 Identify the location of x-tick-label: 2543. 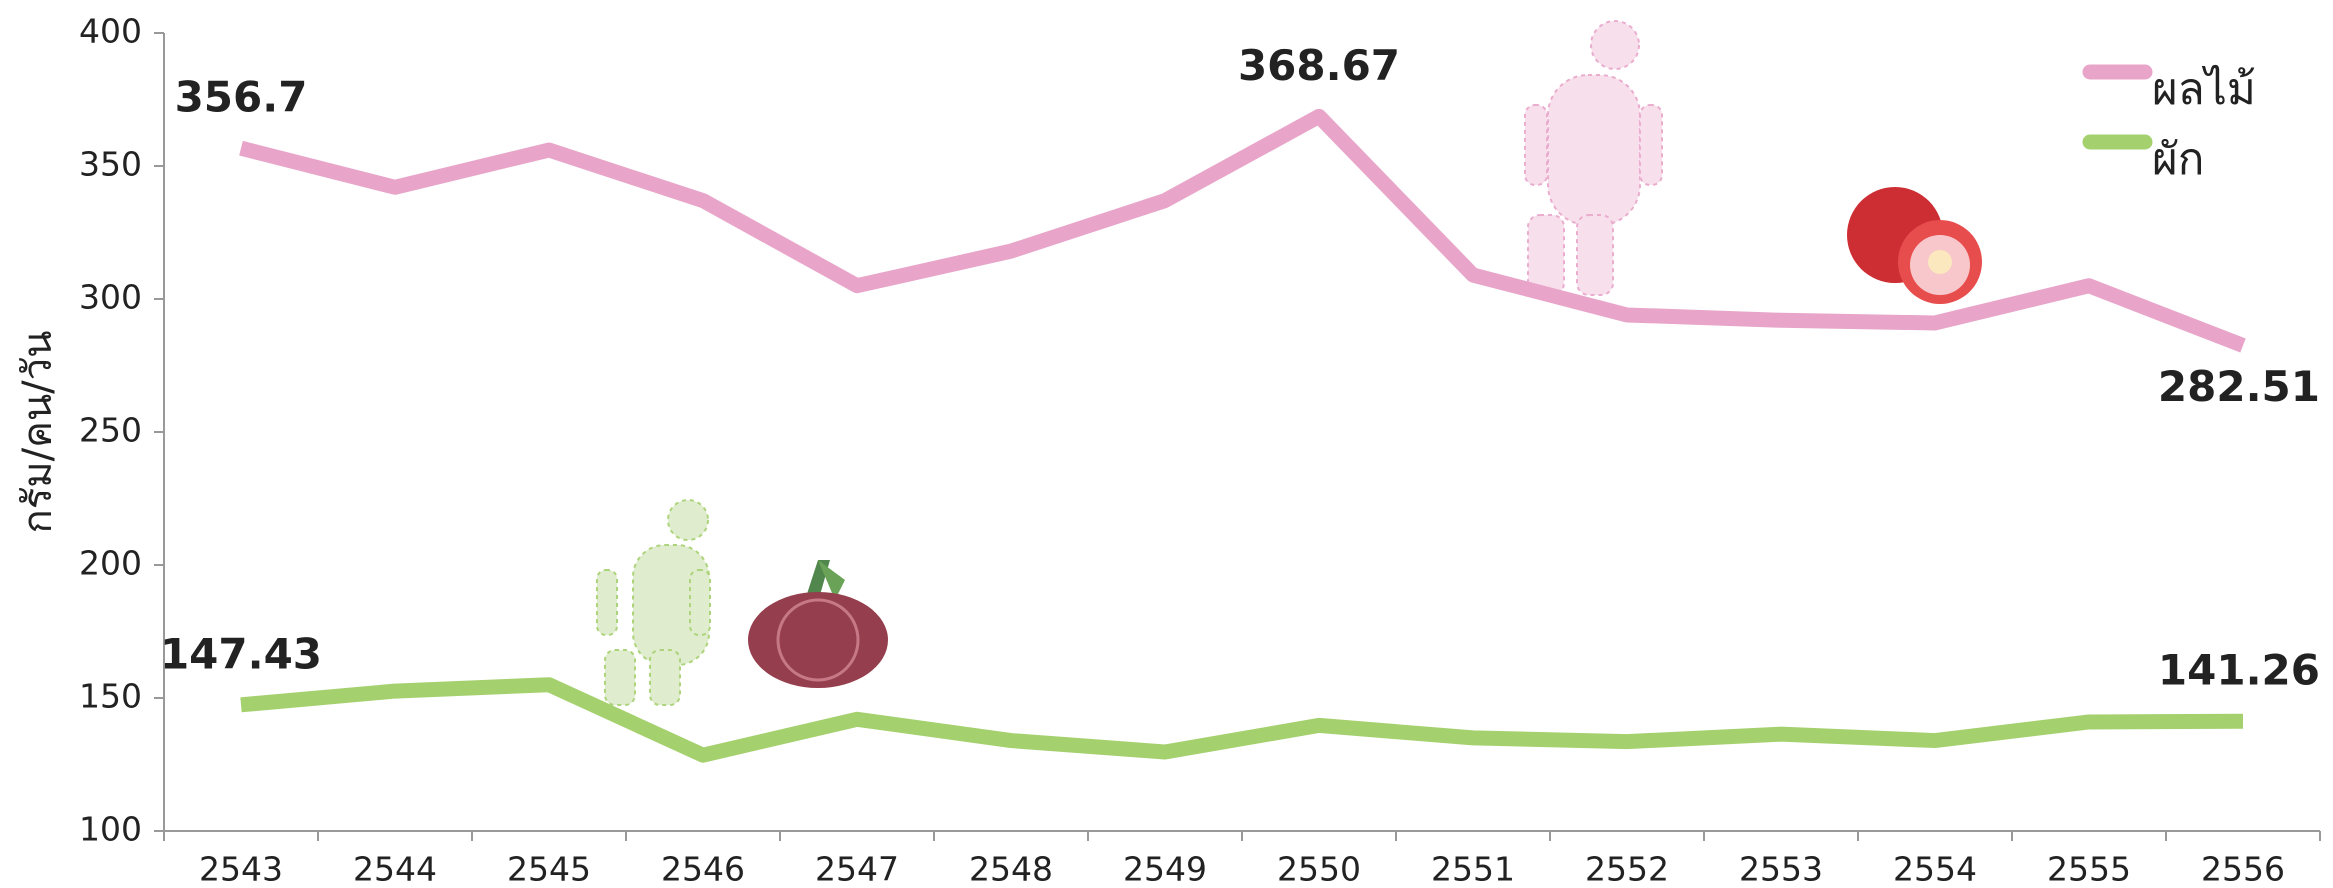
(241, 869).